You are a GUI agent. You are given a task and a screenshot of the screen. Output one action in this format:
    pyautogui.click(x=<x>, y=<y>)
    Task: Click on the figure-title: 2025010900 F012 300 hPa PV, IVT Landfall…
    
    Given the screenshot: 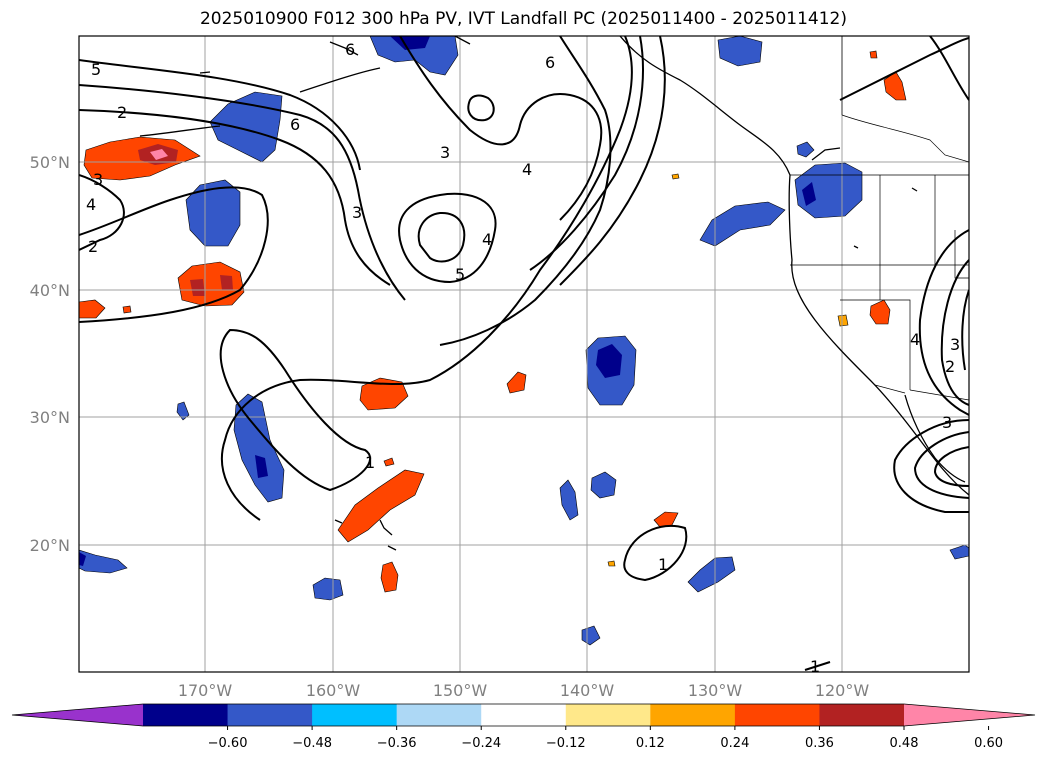 What is the action you would take?
    pyautogui.click(x=523, y=19)
    